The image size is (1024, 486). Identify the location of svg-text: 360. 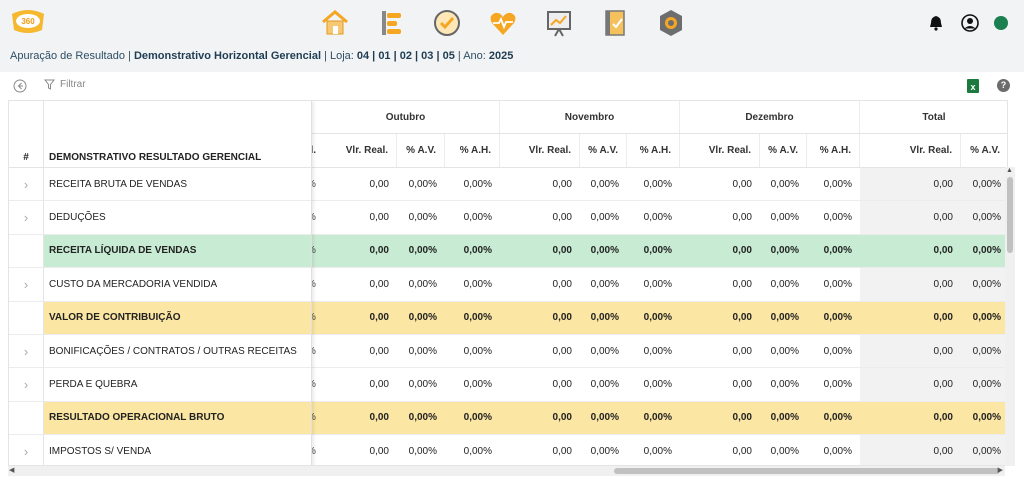
(28, 21).